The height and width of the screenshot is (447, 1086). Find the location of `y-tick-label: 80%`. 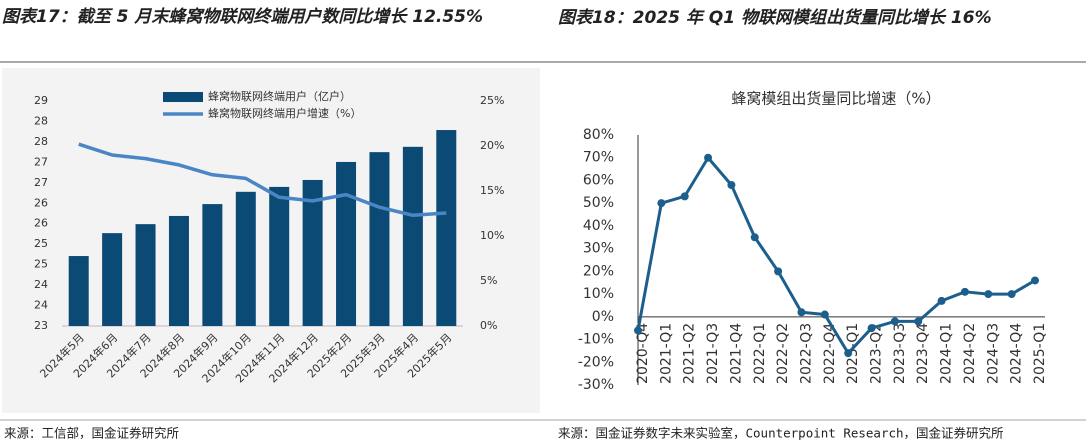

y-tick-label: 80% is located at coordinates (598, 135).